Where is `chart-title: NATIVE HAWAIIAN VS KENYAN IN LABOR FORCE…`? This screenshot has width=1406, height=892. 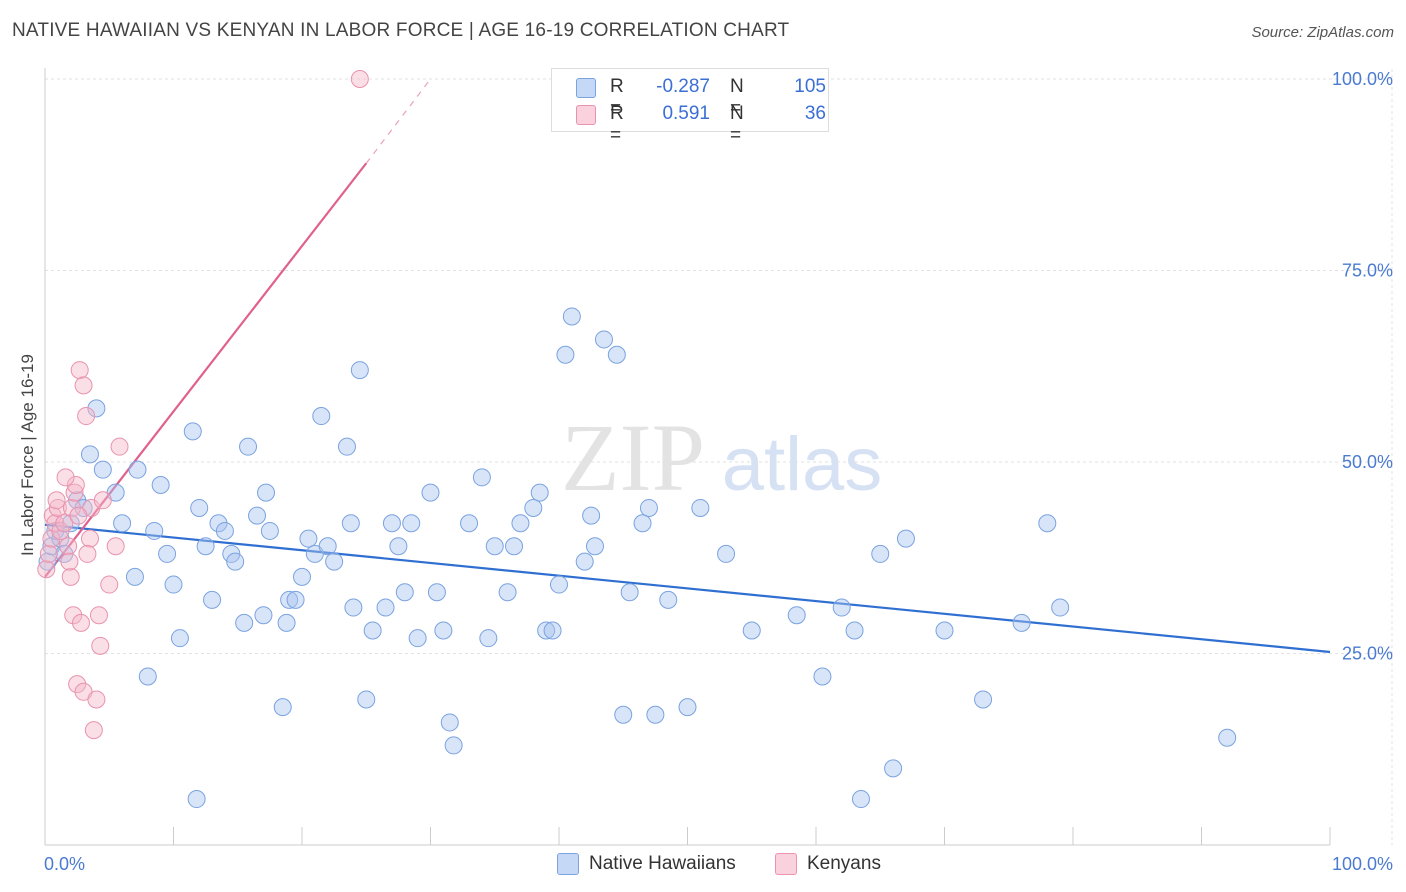 chart-title: NATIVE HAWAIIAN VS KENYAN IN LABOR FORCE… is located at coordinates (401, 30).